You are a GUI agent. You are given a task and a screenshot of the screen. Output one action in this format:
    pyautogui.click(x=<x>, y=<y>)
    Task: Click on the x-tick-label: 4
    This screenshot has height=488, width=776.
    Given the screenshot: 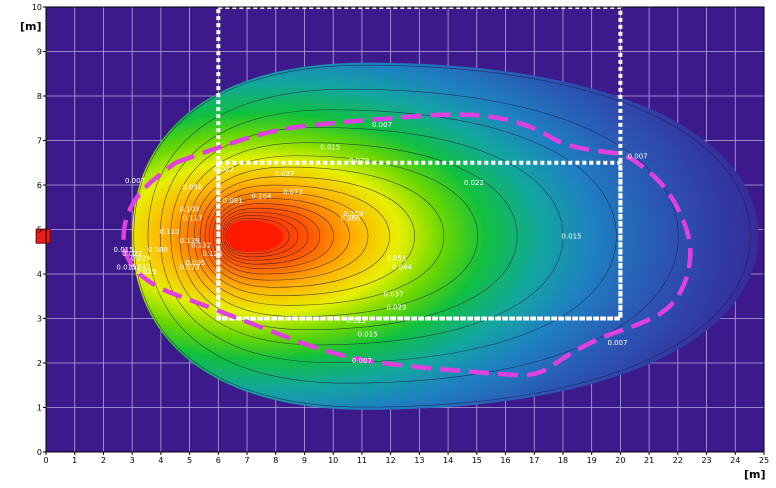 What is the action you would take?
    pyautogui.click(x=160, y=460)
    